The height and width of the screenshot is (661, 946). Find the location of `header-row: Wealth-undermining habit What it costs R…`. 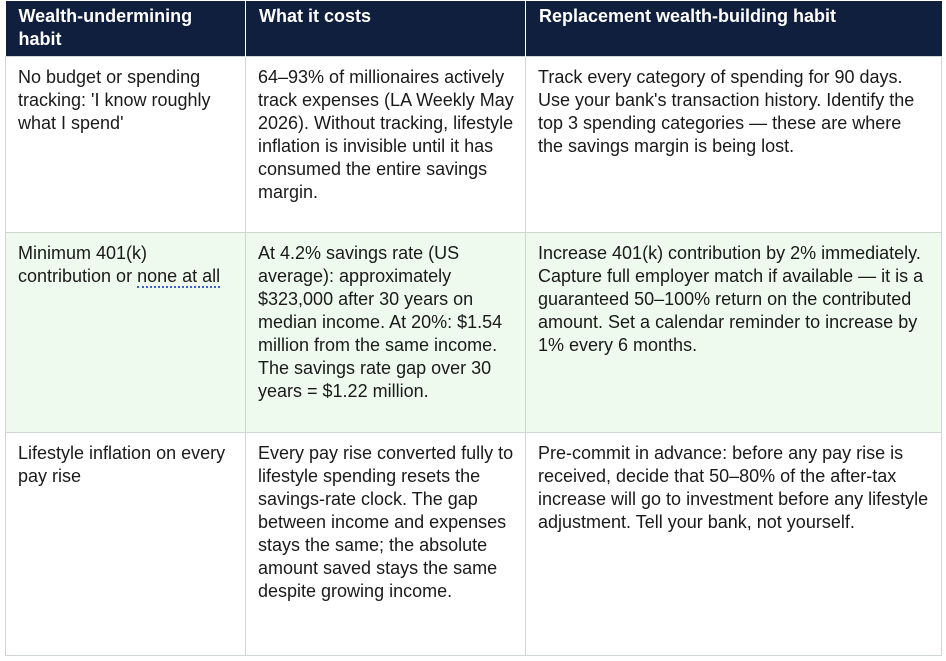

header-row: Wealth-undermining habit What it costs R… is located at coordinates (473, 29).